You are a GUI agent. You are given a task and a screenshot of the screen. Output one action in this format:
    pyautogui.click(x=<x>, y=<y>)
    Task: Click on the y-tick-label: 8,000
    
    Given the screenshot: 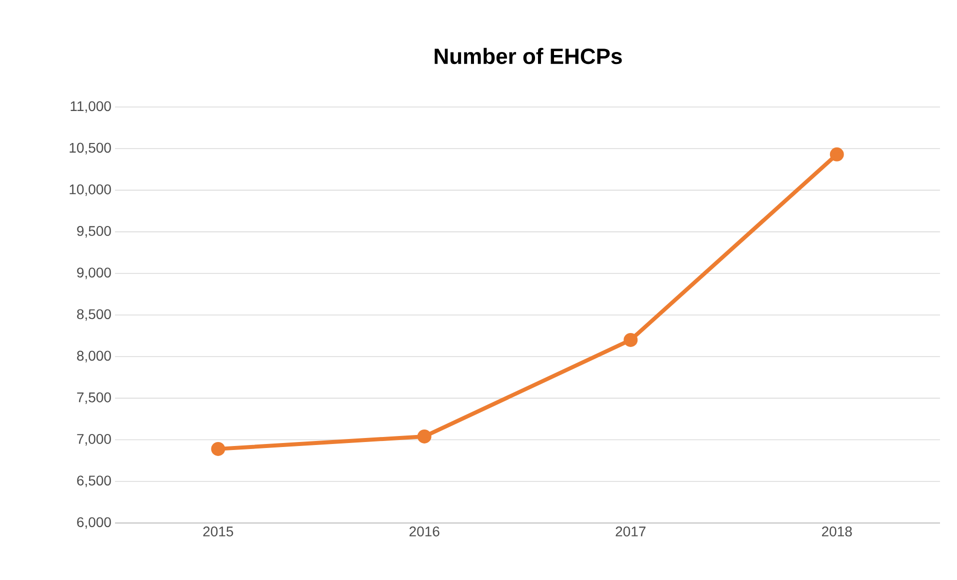 What is the action you would take?
    pyautogui.click(x=94, y=356)
    